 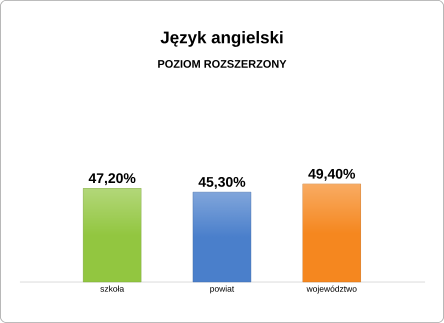 What do you see at coordinates (112, 289) in the screenshot?
I see `x-tick-label: szkoła` at bounding box center [112, 289].